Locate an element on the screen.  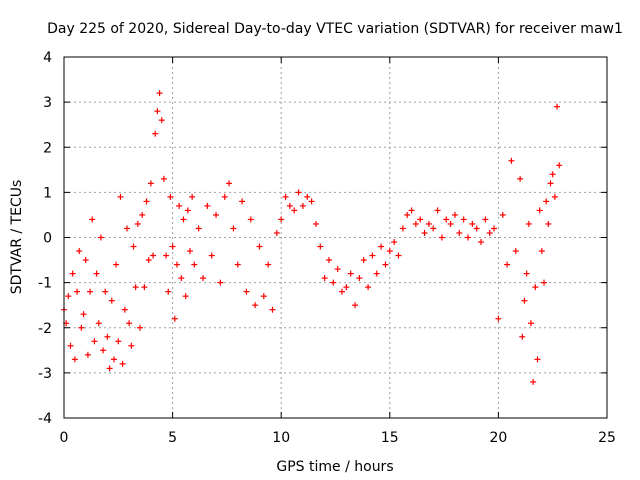
y-tick-label: 3 is located at coordinates (47, 103).